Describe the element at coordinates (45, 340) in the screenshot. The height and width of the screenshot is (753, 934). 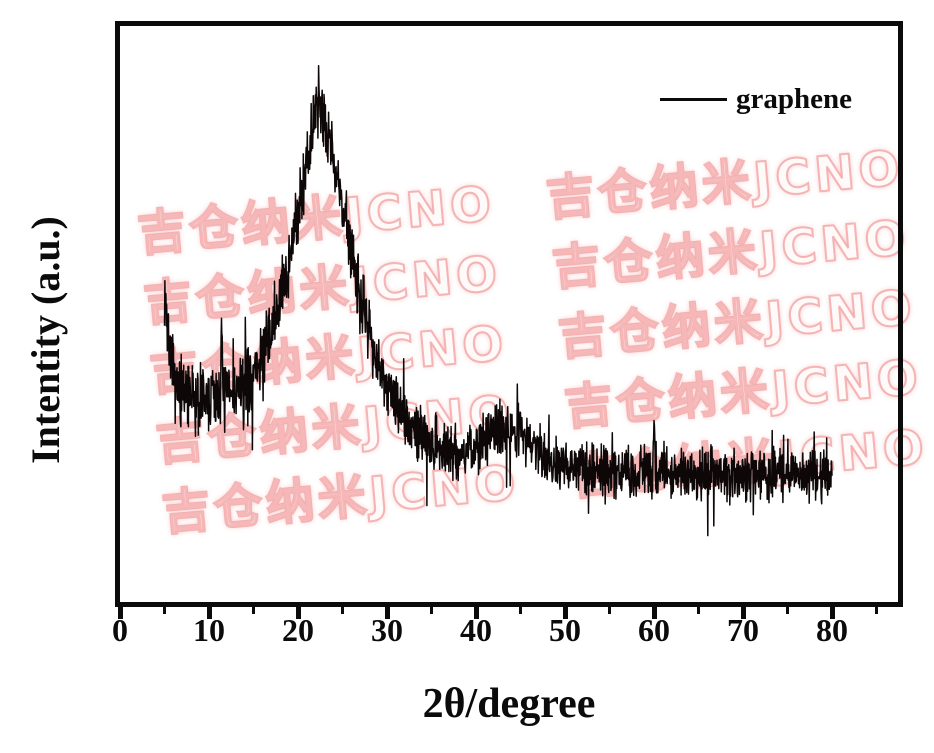
I see `y-axis-title: Intentity (a.u.)` at that location.